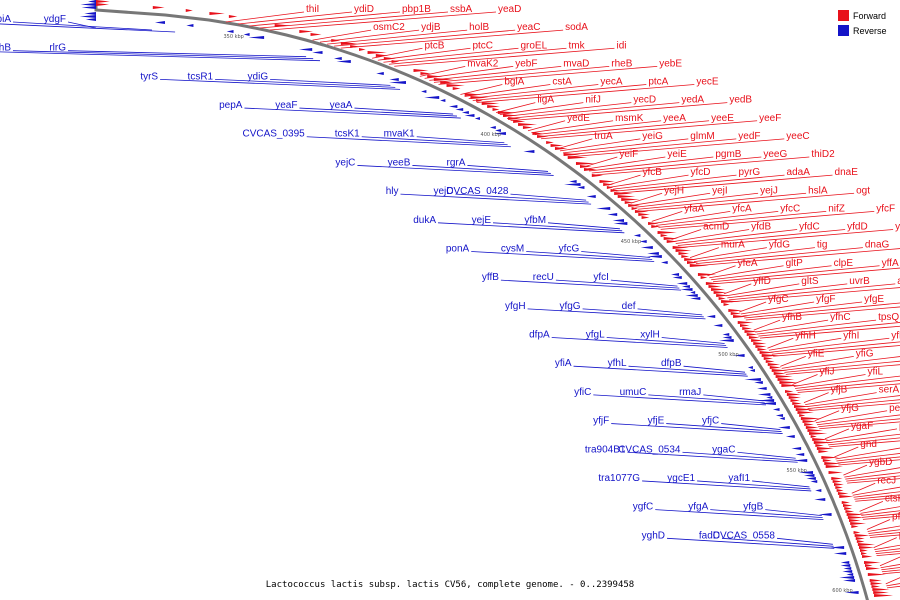  I want to click on forward-gene-label: yfdB, so click(761, 227).